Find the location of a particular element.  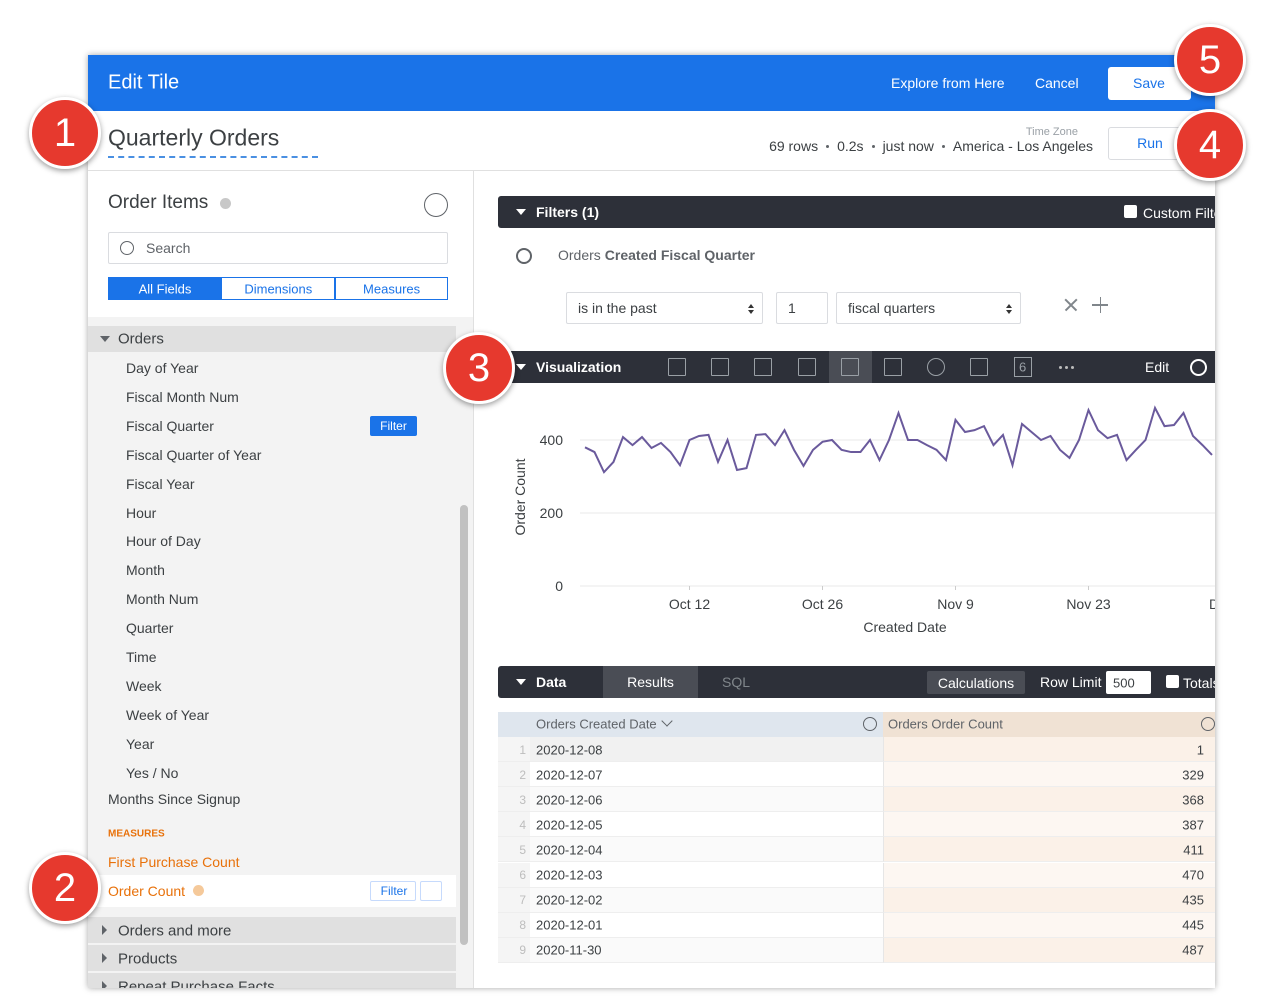

time-zone-label: Time Zone is located at coordinates (1051, 132).